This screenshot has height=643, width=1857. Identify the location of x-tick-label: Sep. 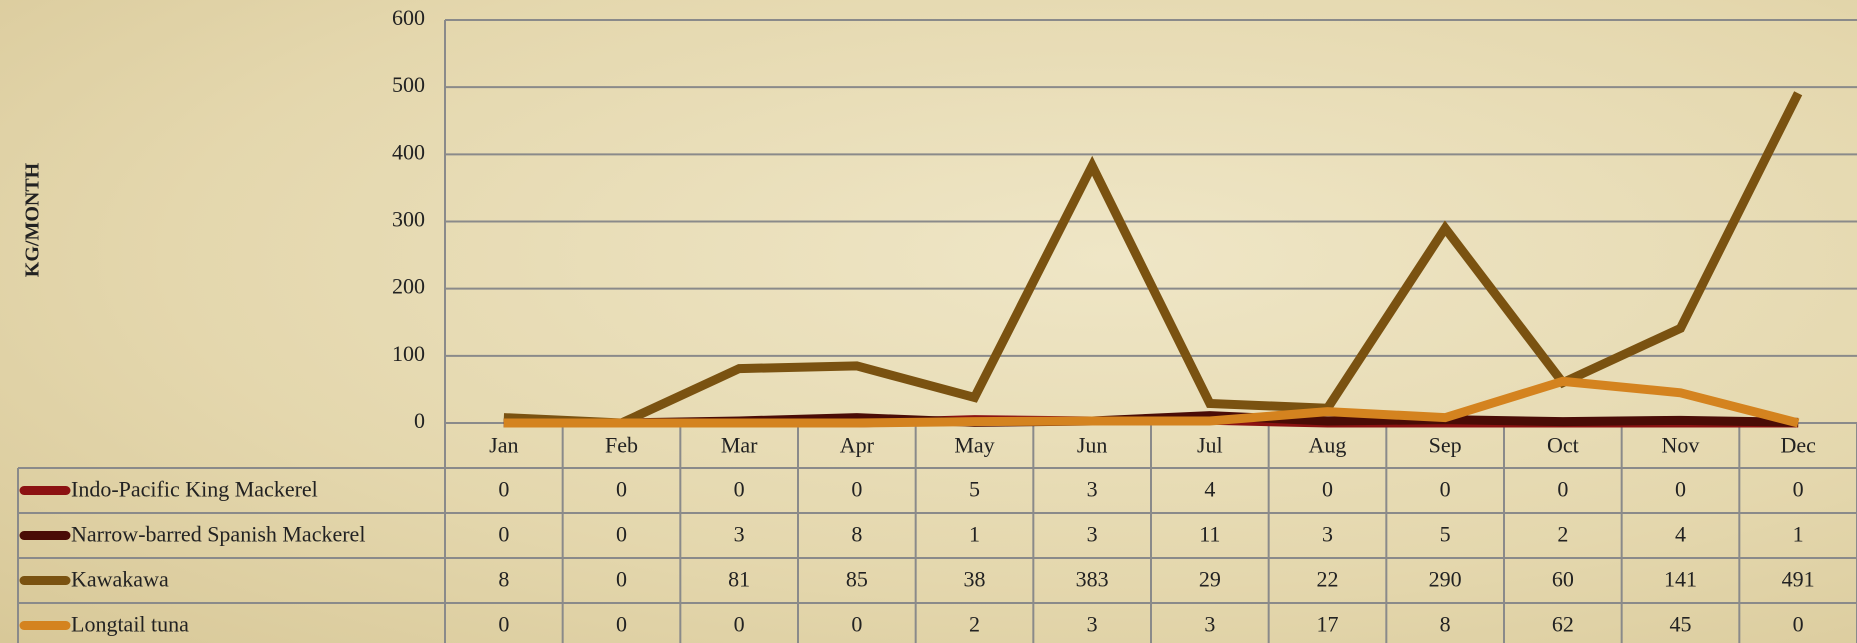
(1445, 445).